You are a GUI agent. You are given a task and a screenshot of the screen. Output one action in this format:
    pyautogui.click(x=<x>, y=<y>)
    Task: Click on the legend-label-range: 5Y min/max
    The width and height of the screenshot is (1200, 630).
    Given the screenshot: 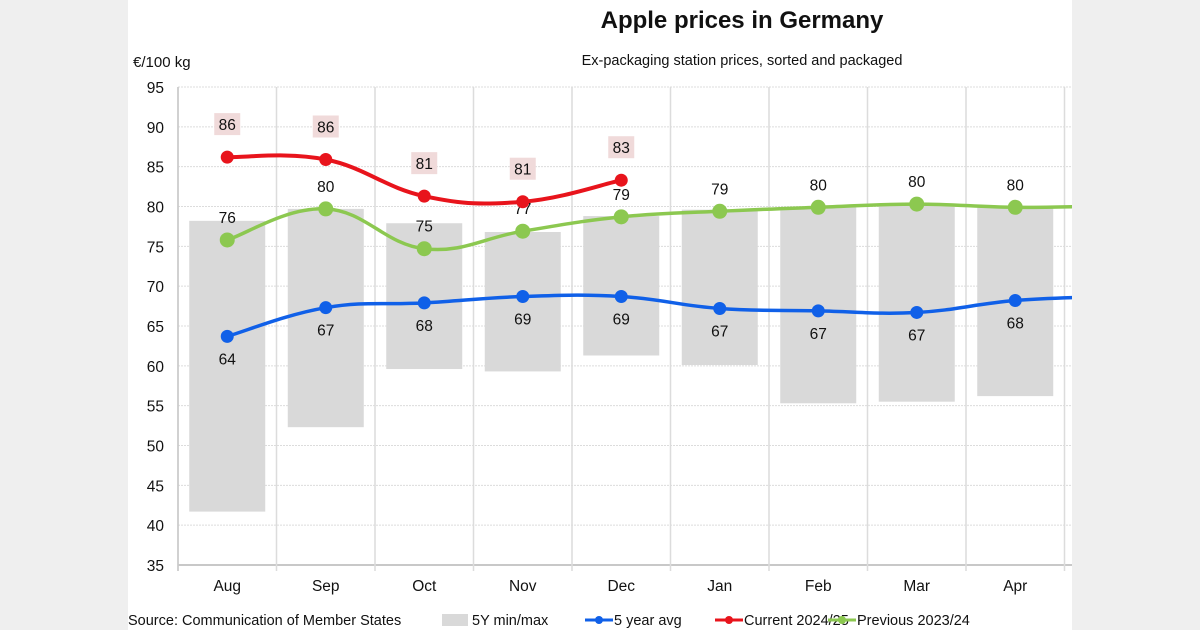 What is the action you would take?
    pyautogui.click(x=510, y=621)
    